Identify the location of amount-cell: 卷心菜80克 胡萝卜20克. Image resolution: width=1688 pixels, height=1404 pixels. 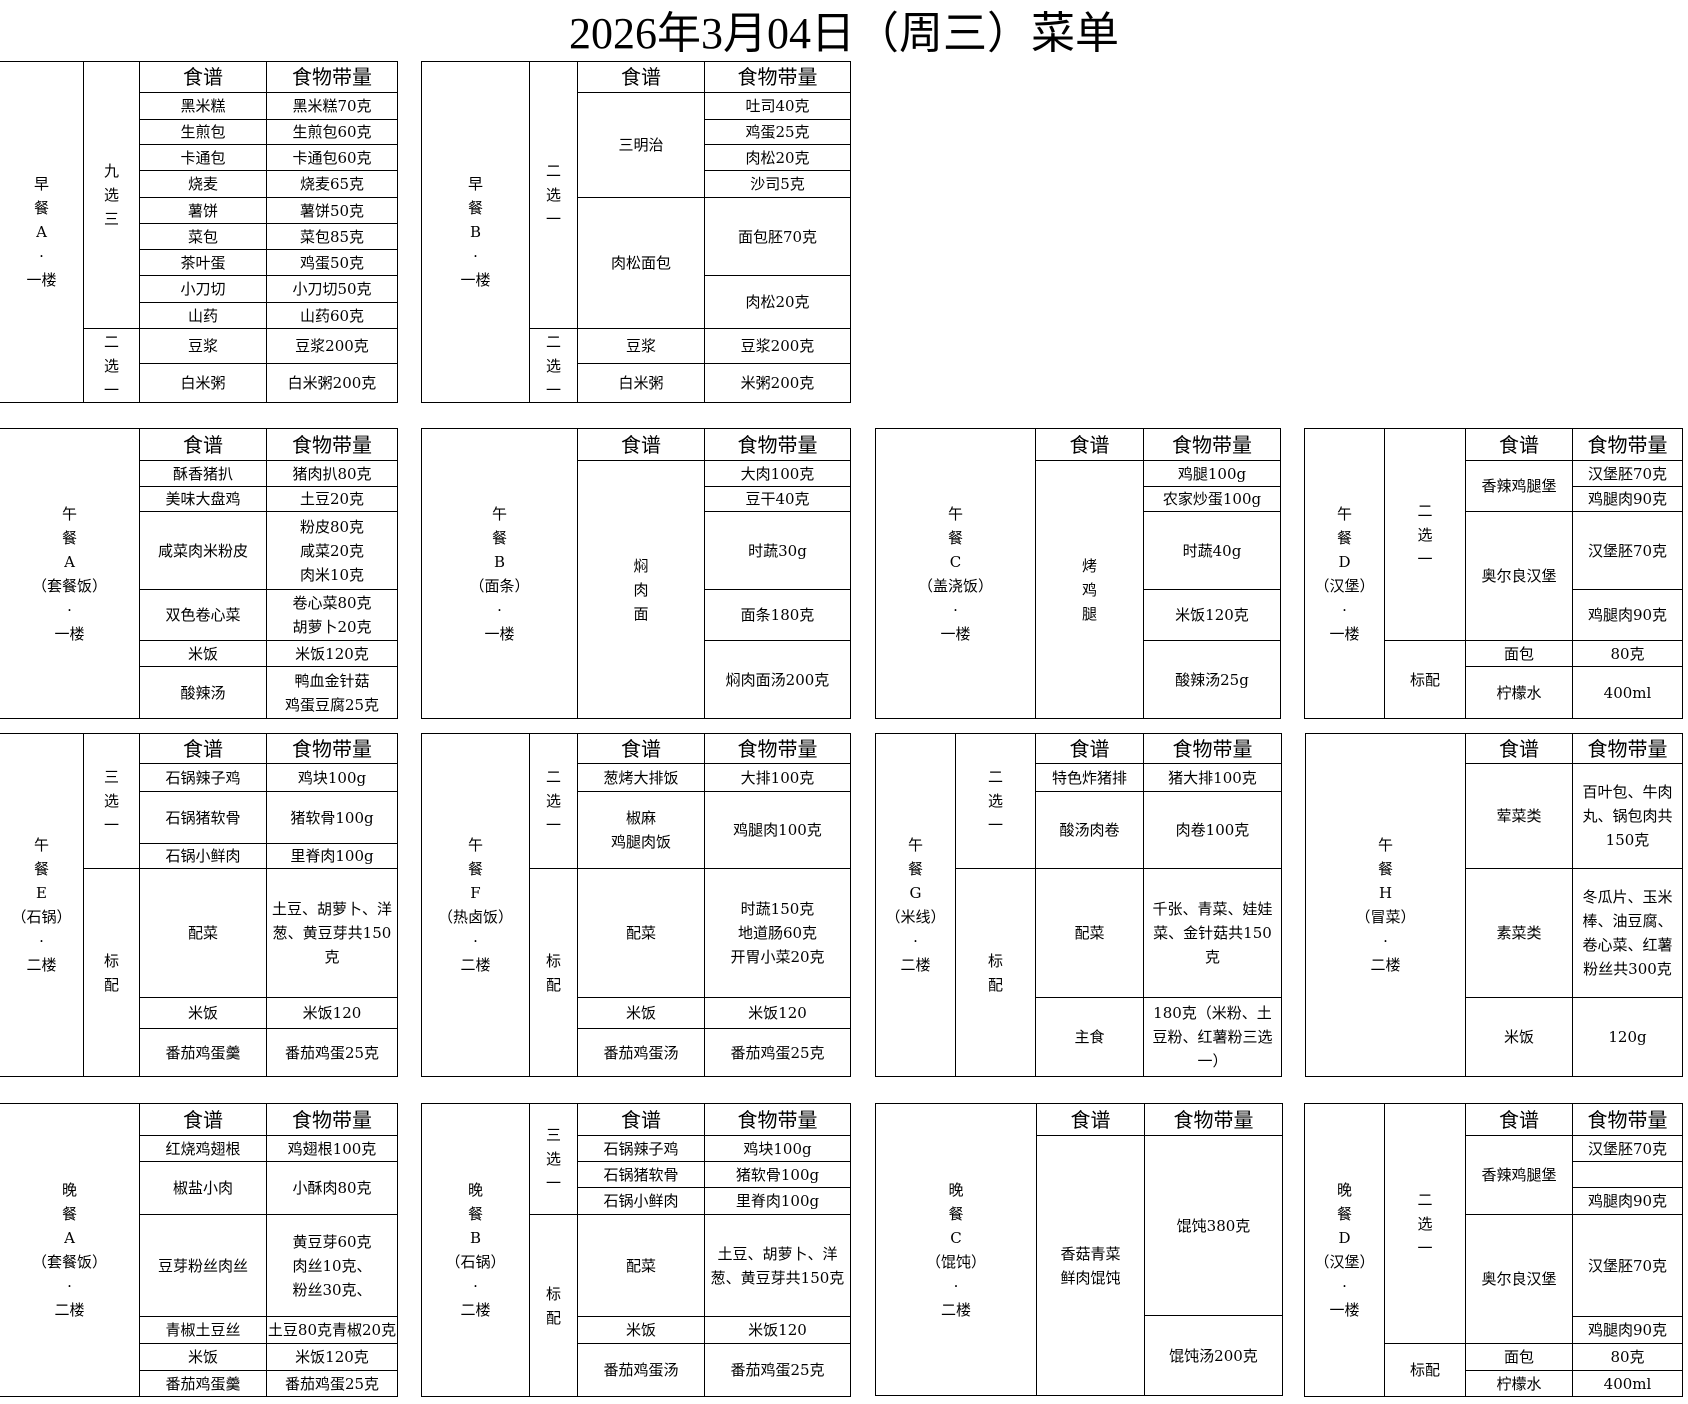
(332, 615).